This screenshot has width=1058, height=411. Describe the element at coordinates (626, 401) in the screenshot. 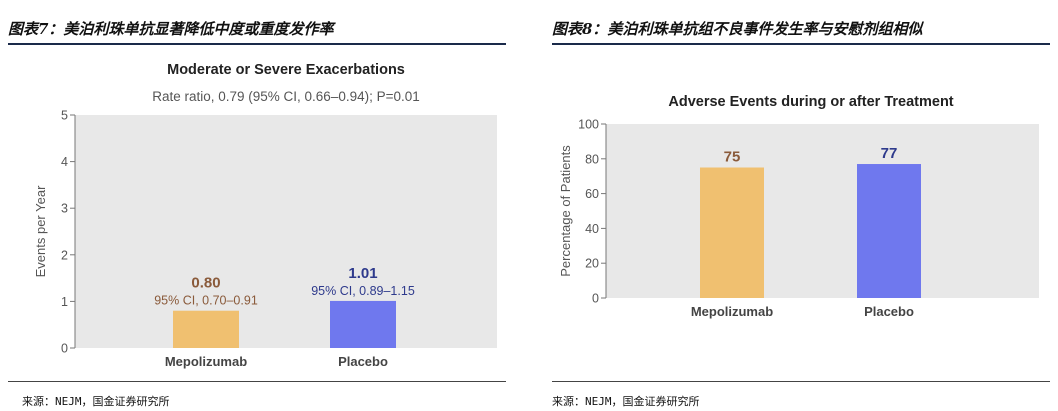

I see `figure-8-source: 来源：NEJM，国金证券研究所` at that location.